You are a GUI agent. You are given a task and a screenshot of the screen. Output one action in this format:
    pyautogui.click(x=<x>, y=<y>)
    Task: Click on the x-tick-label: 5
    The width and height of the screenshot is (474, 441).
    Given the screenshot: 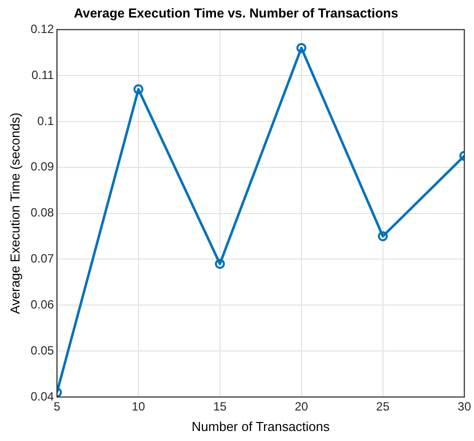 What is the action you would take?
    pyautogui.click(x=57, y=407)
    